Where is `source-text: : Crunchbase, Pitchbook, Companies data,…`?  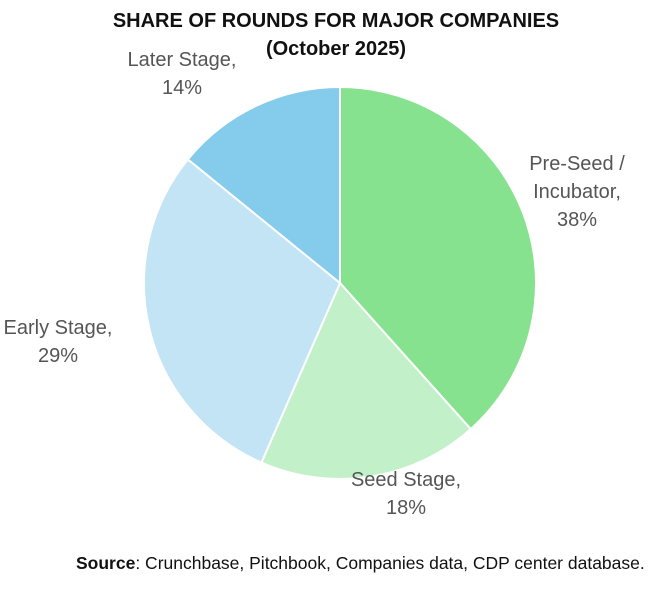 source-text: : Crunchbase, Pitchbook, Companies data,… is located at coordinates (390, 563).